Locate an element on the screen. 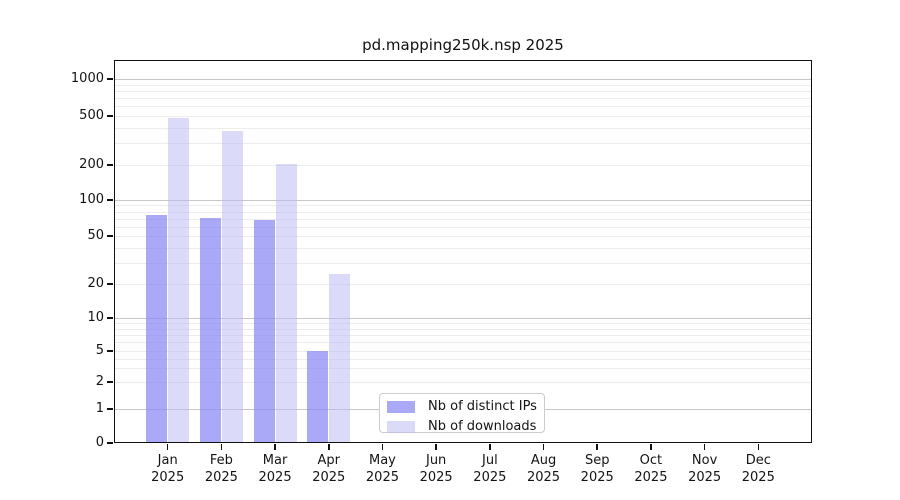  y-tick-label: 100 is located at coordinates (91, 199).